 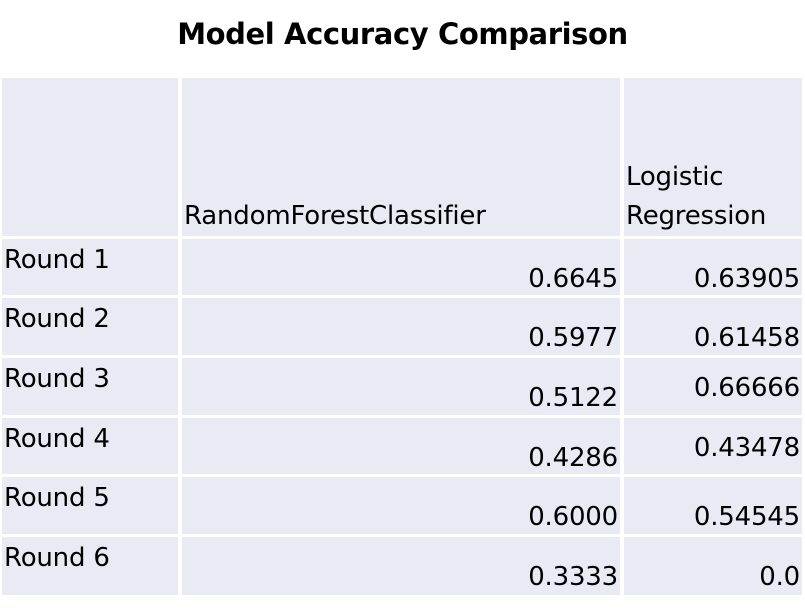 What do you see at coordinates (90, 566) in the screenshot?
I see `row-label-round-6: Round 6` at bounding box center [90, 566].